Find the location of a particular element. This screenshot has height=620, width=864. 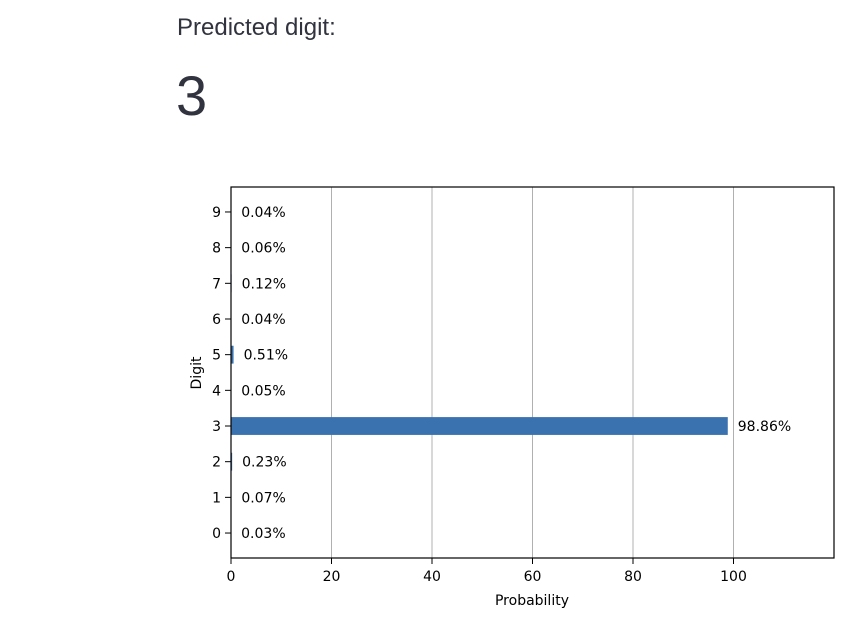

y-tick-label-1: 1 is located at coordinates (216, 498).